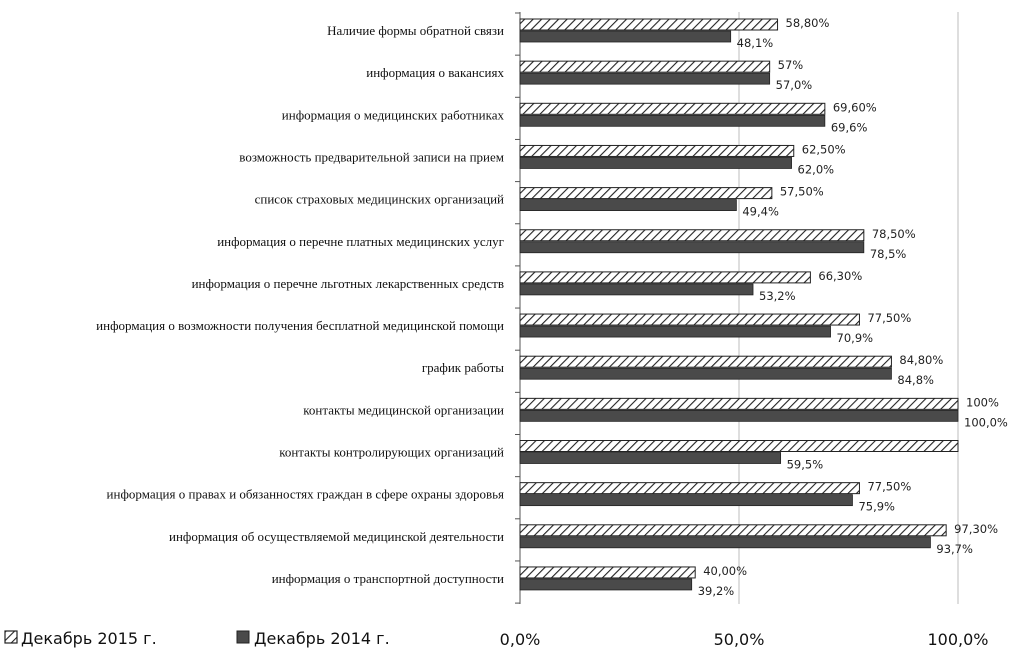  I want to click on data-label-2014: 59,5%, so click(805, 465).